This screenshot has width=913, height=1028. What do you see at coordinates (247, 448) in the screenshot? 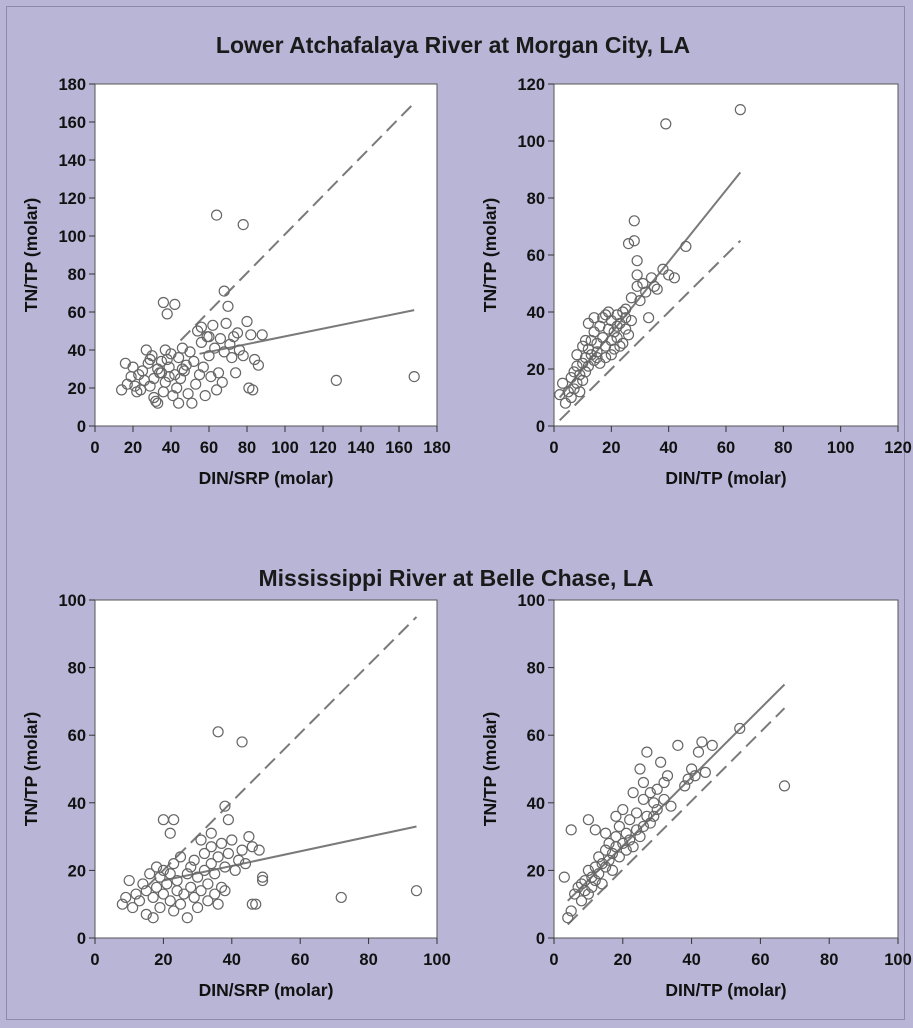
I see `x-tick-label: 80` at bounding box center [247, 448].